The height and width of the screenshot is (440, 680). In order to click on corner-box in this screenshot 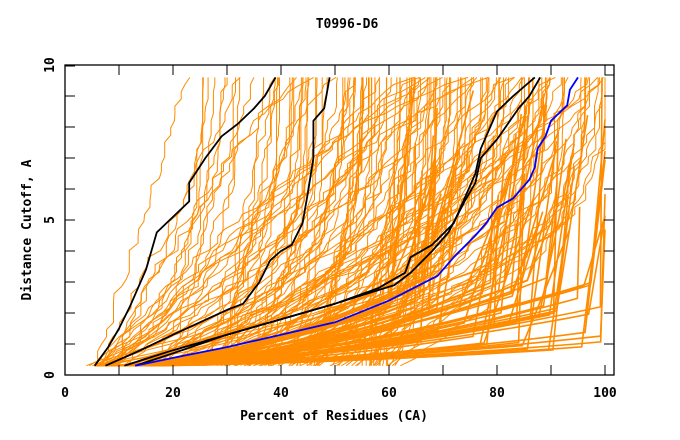, I will do `click(609, 70)`.